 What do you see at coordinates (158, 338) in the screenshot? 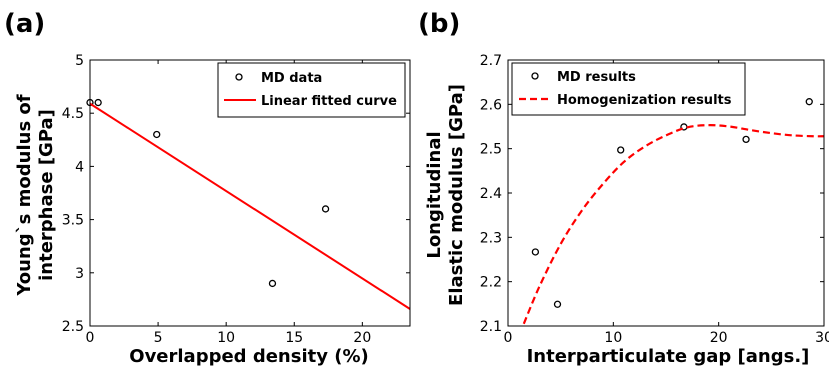
I see `panel-a-xtick-label: 5` at bounding box center [158, 338].